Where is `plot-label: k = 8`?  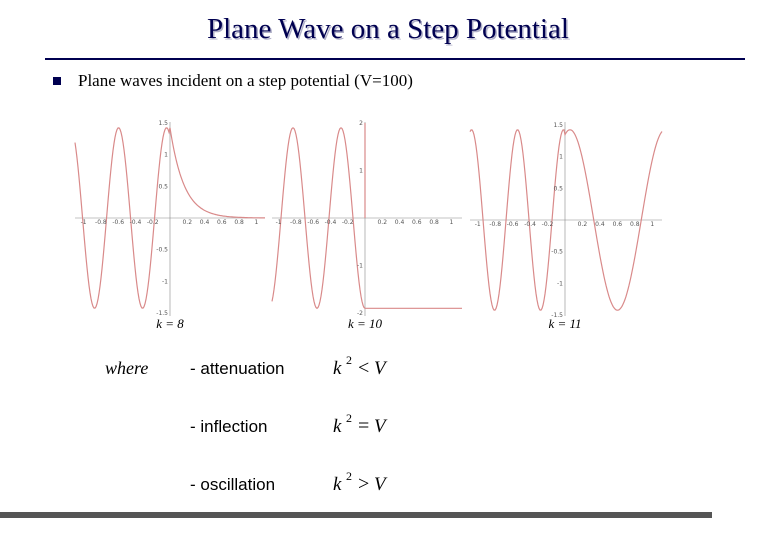 plot-label: k = 8 is located at coordinates (170, 323).